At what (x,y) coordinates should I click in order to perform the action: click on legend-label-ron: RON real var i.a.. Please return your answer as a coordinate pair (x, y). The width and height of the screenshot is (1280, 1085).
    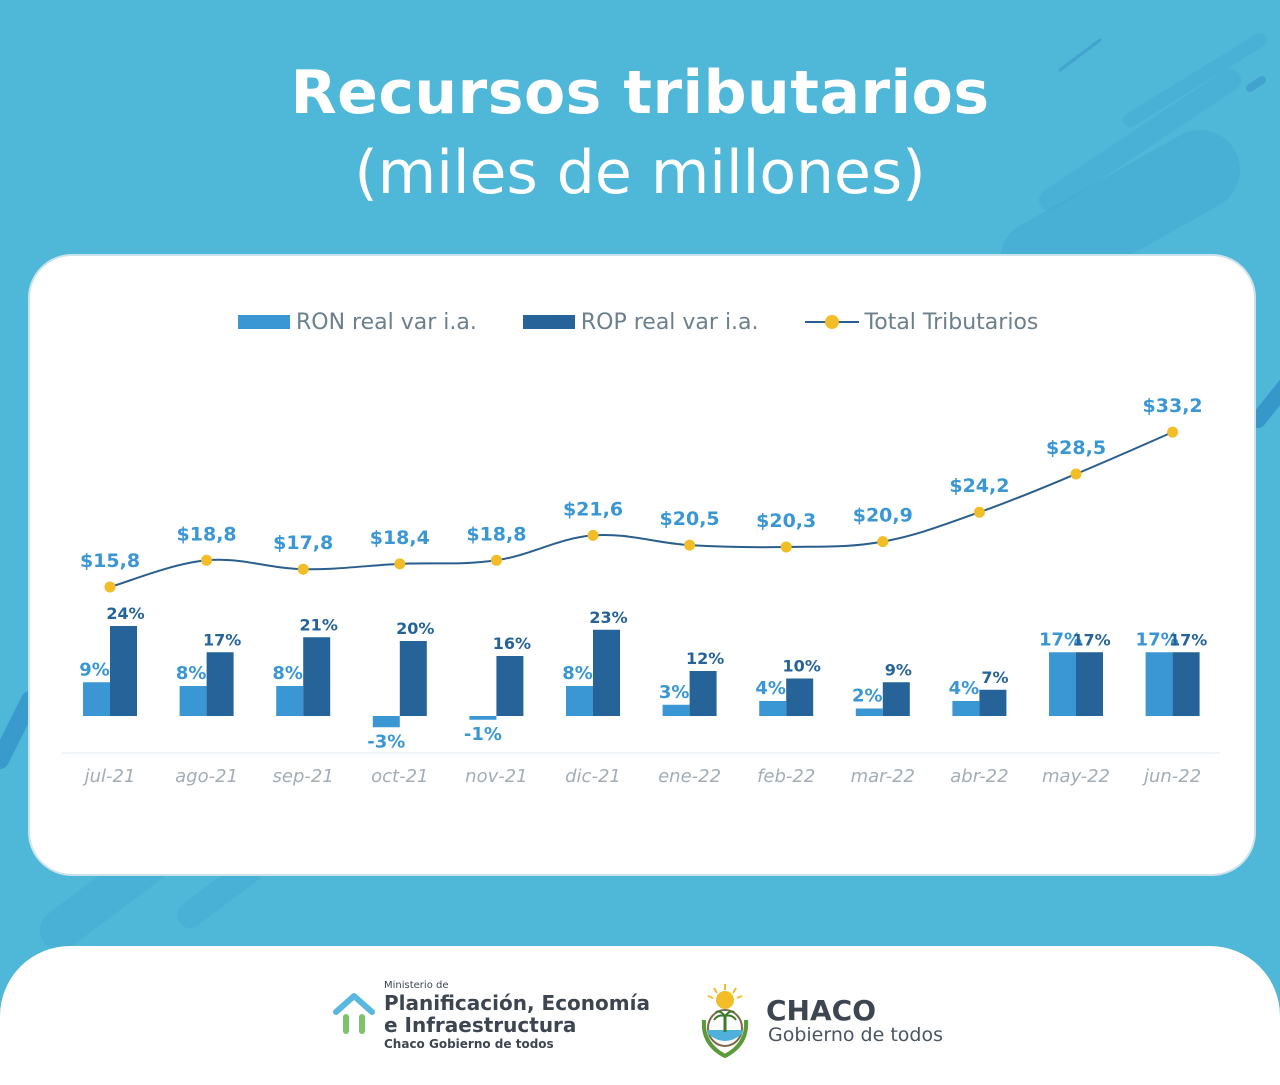
    Looking at the image, I should click on (386, 322).